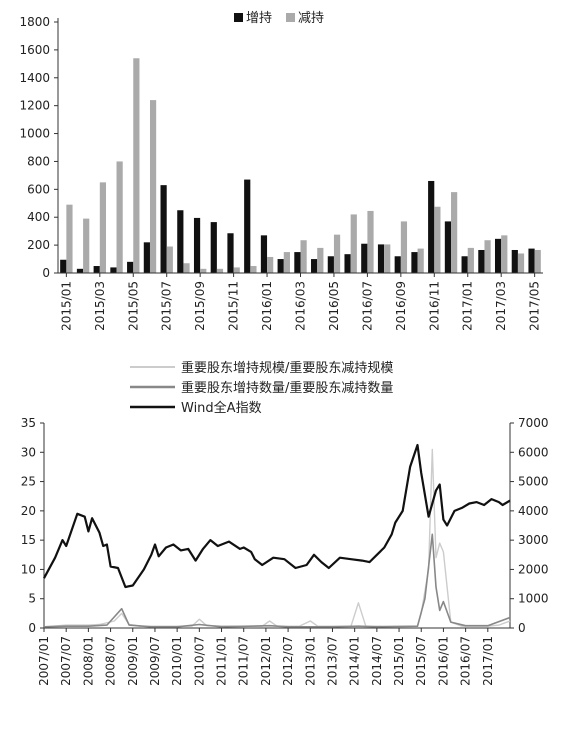 Image resolution: width=573 pixels, height=749 pixels. Describe the element at coordinates (533, 452) in the screenshot. I see `right-tick-label: 6000` at that location.